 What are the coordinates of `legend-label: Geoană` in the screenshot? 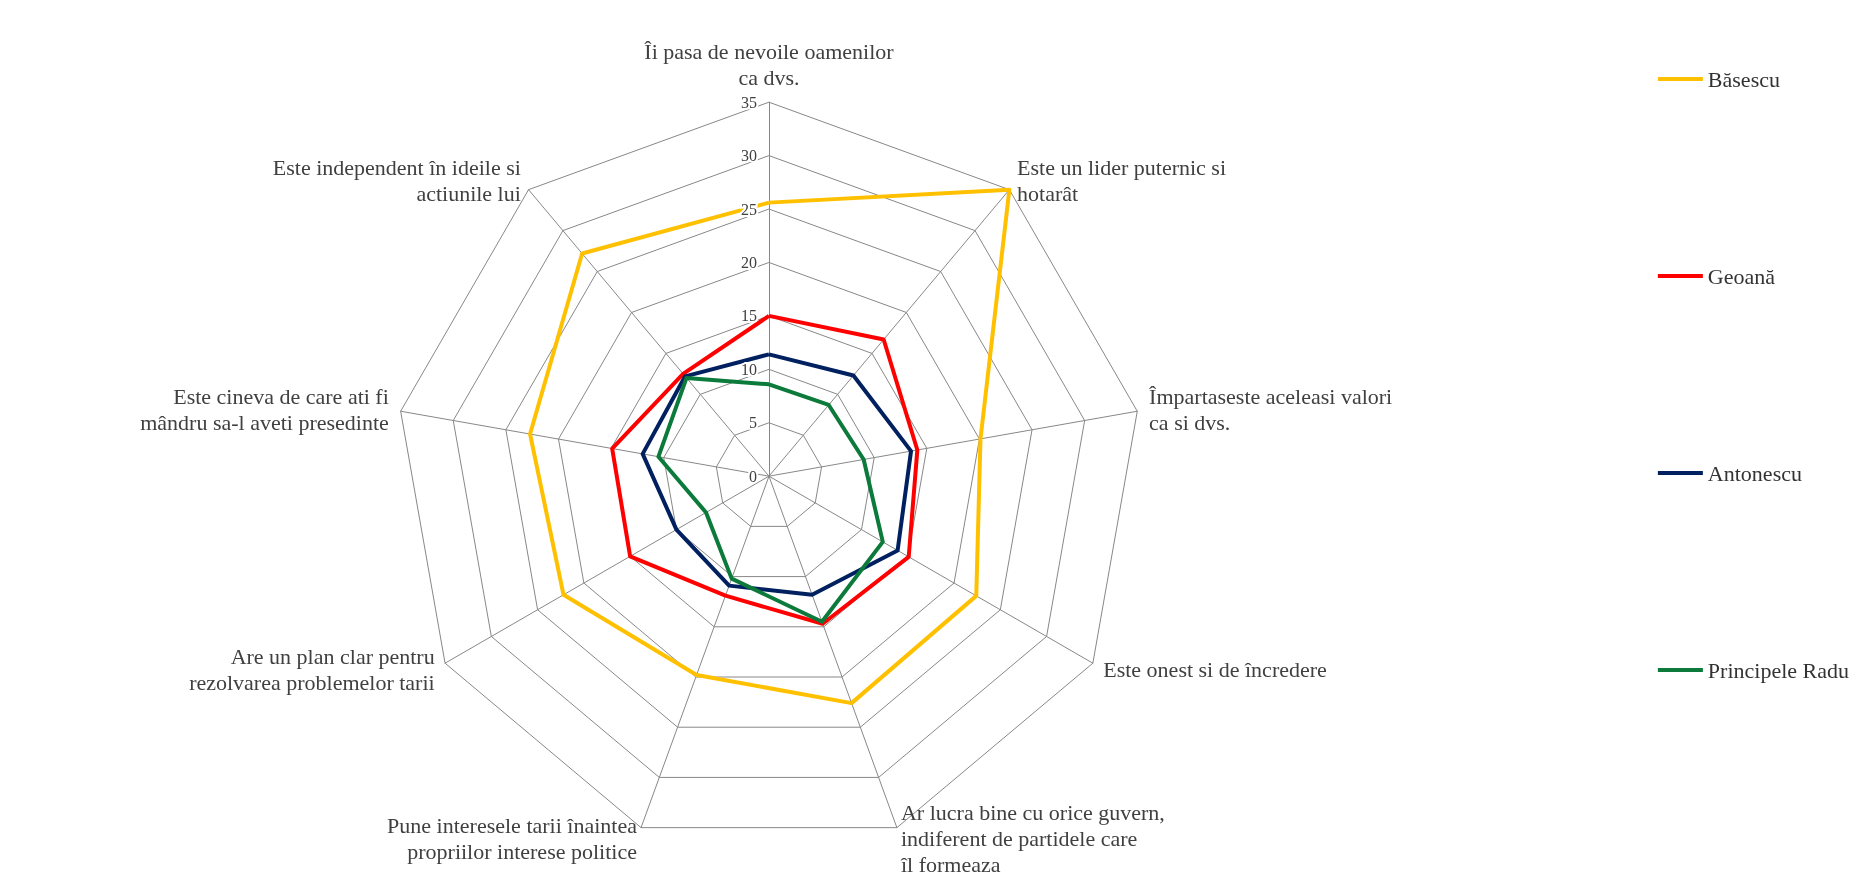 It's located at (1741, 276).